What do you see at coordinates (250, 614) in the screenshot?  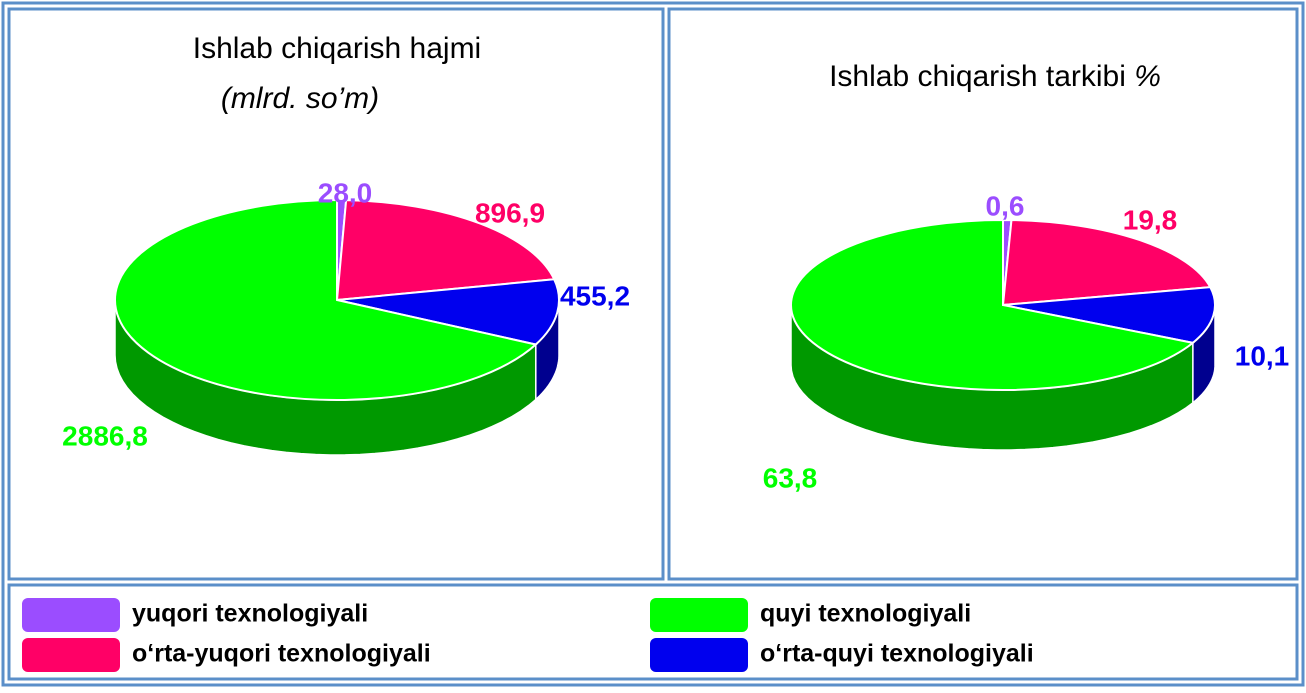 I see `legend-label: yuqori texnologiyali` at bounding box center [250, 614].